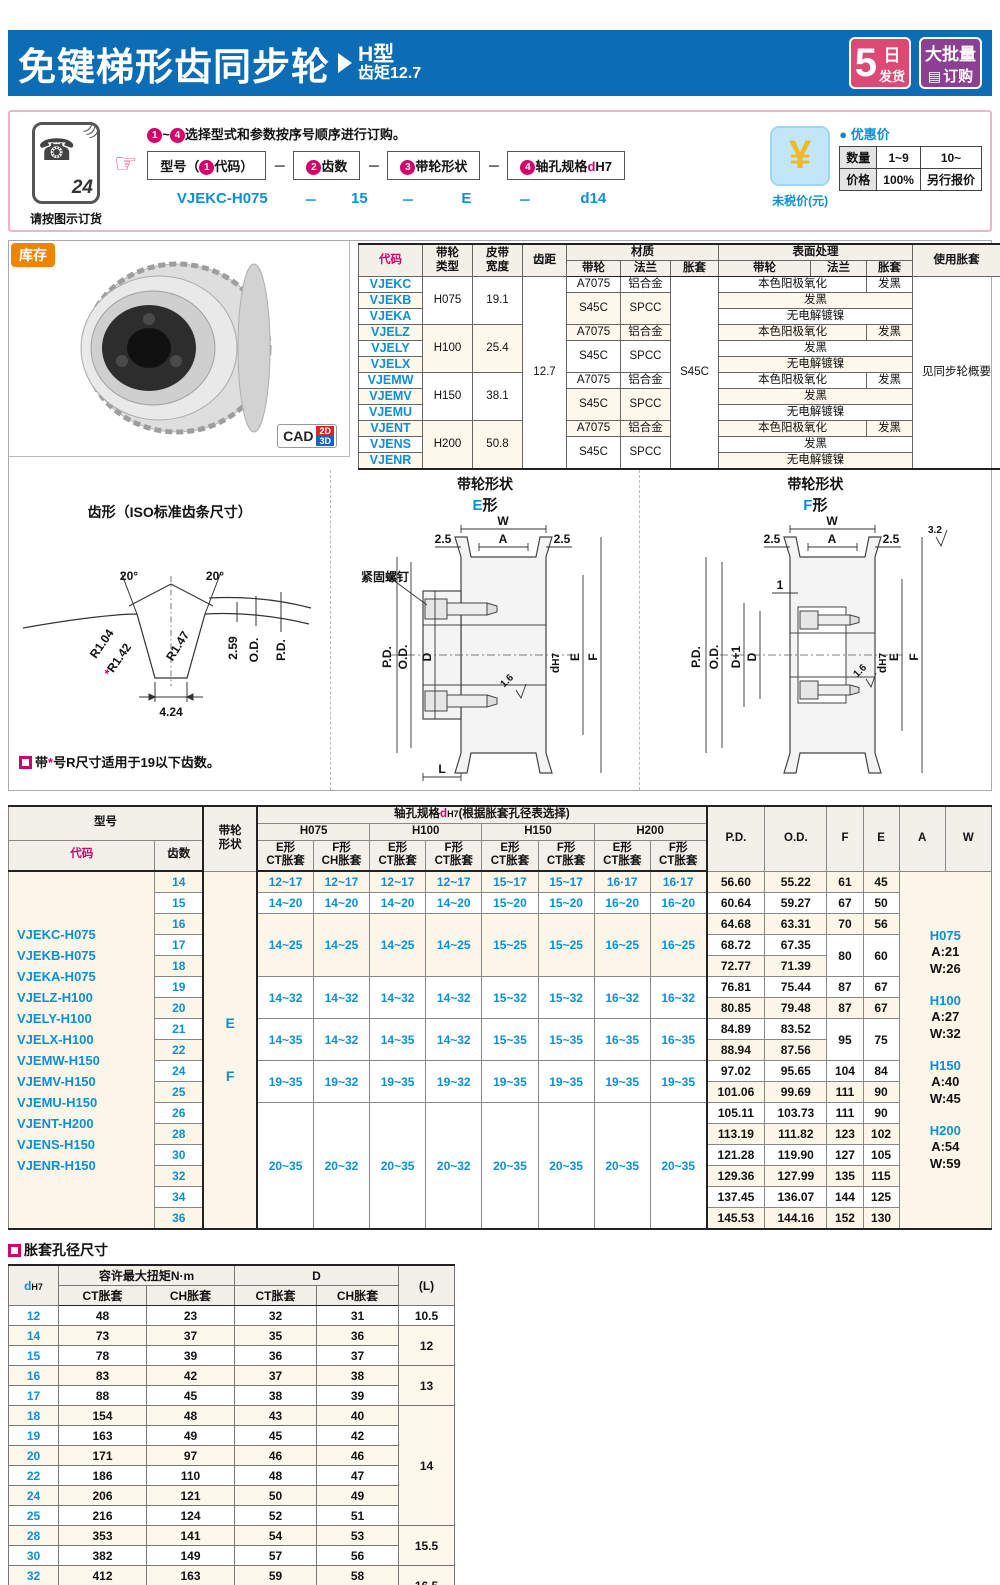 The image size is (1000, 1585). I want to click on column-header-bore: 轴孔规格dH7(根据胀套孔径表选择), so click(482, 814).